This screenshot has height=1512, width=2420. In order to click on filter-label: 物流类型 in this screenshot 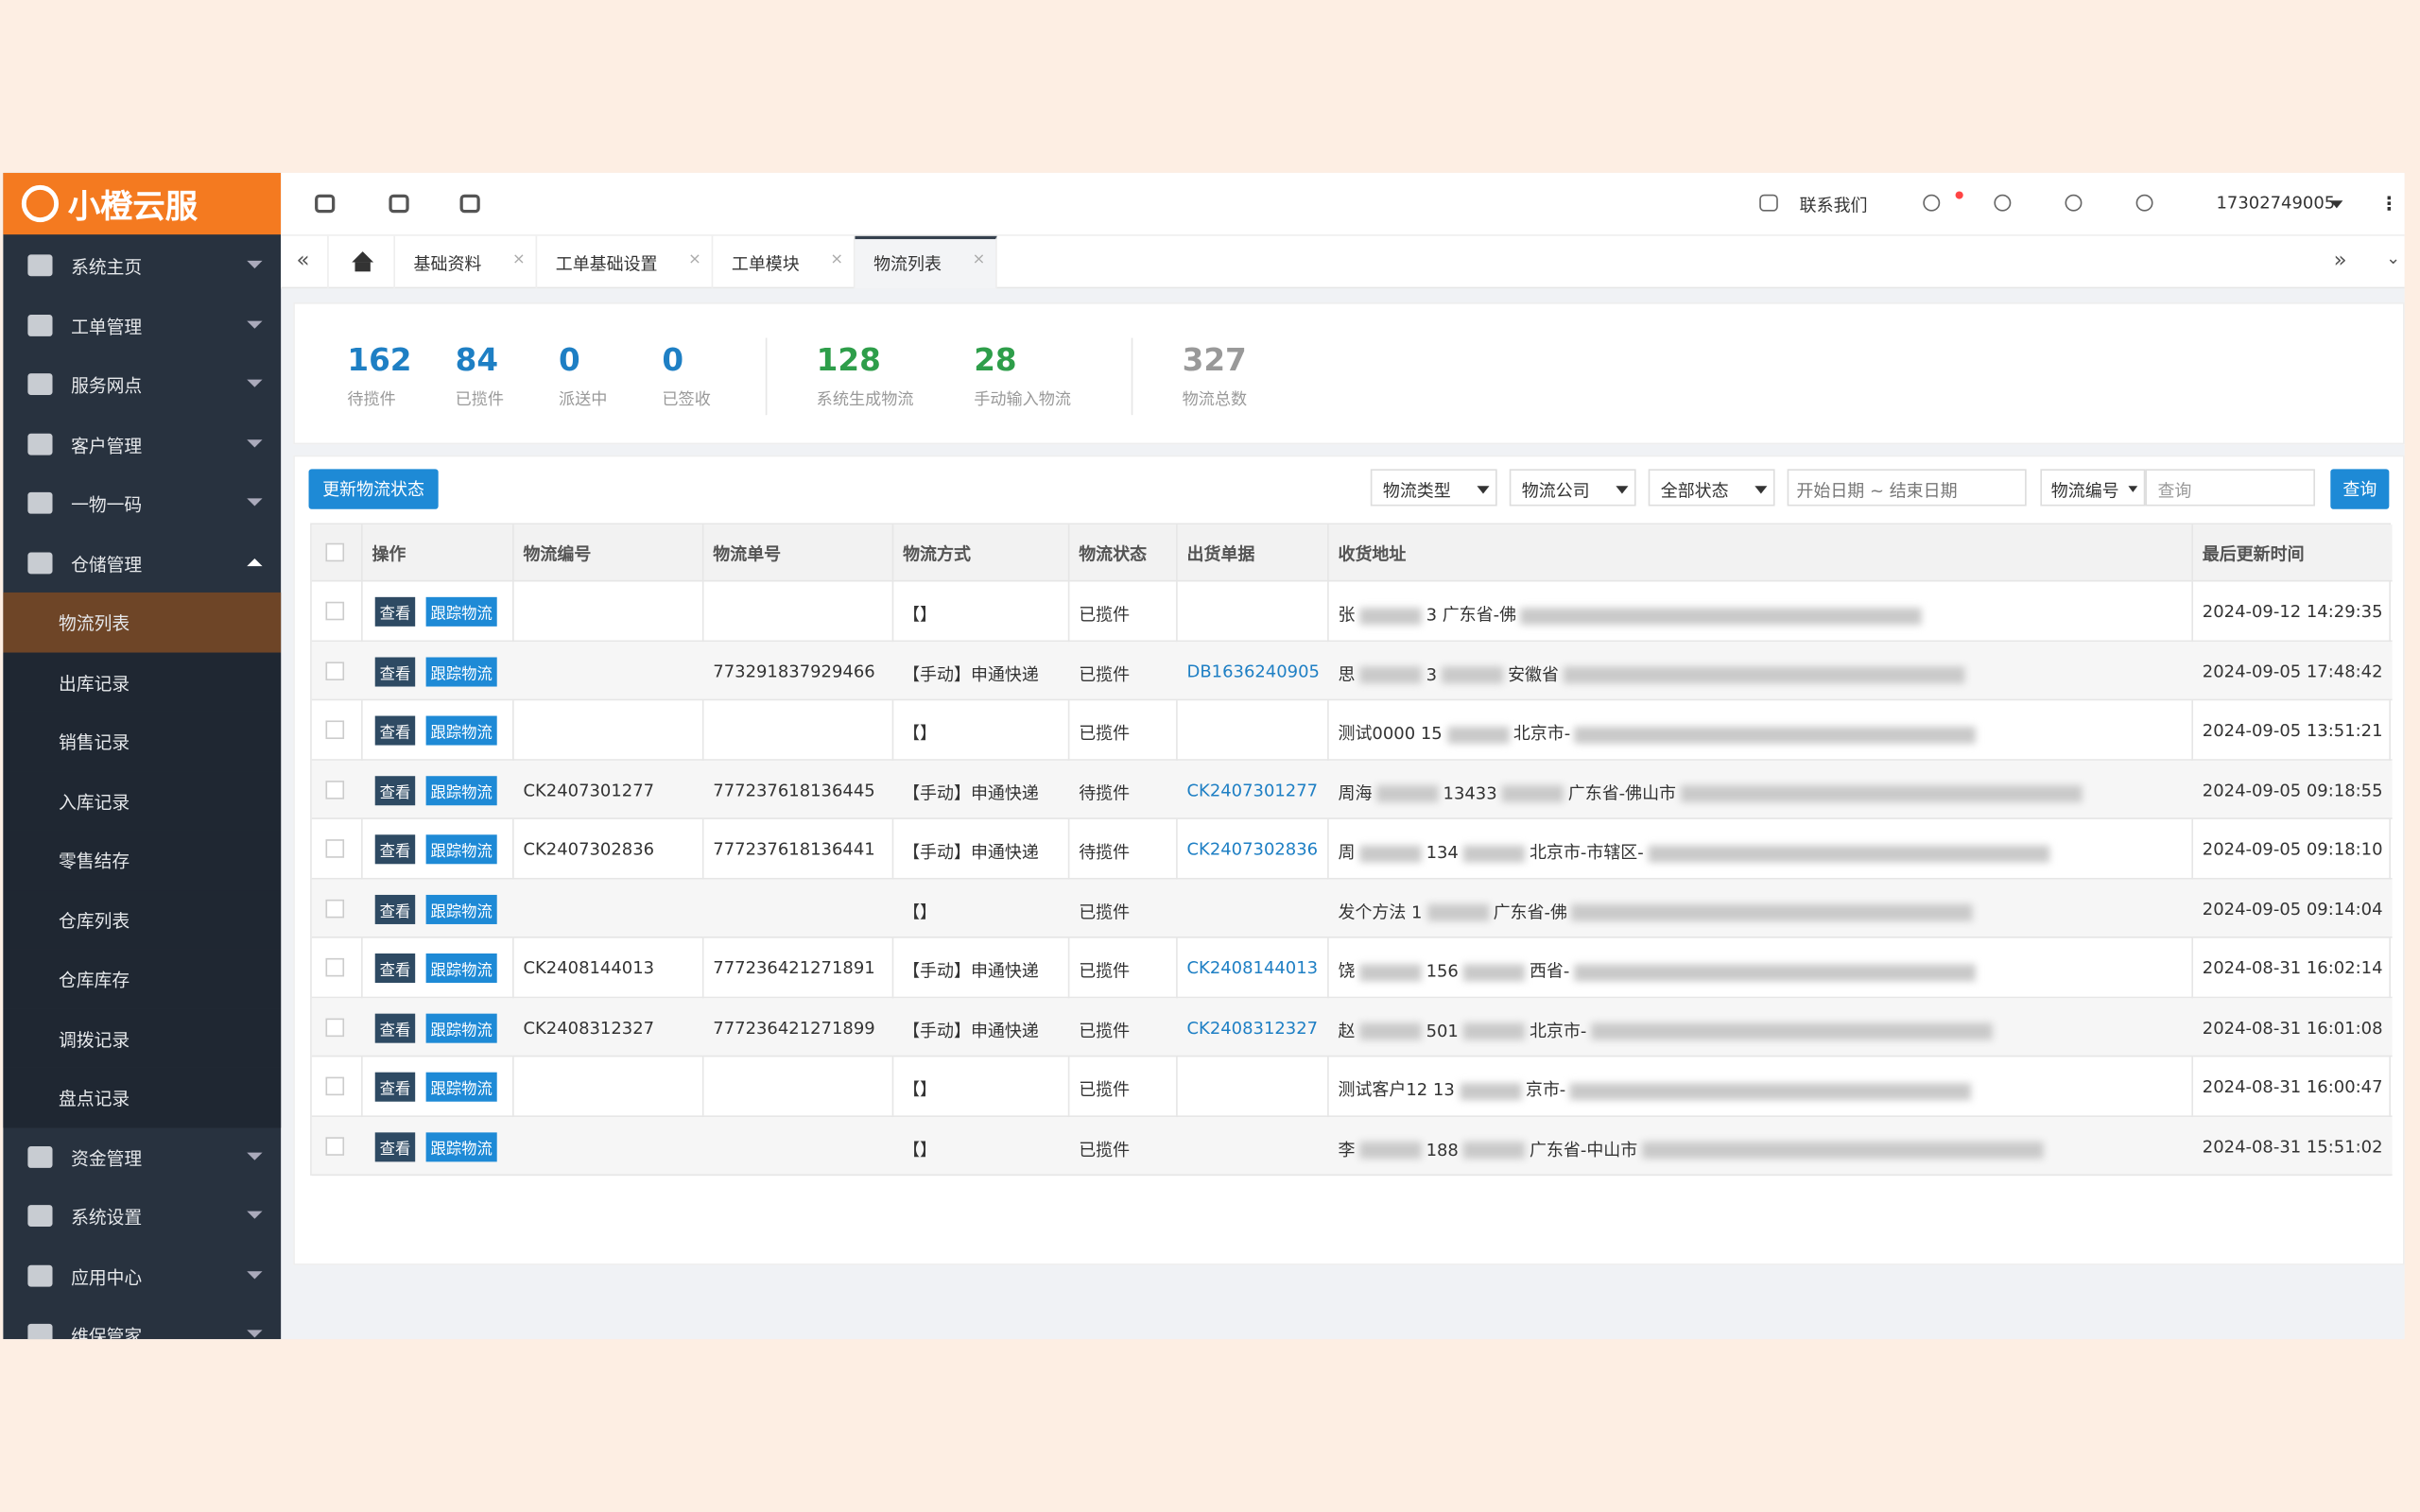, I will do `click(1416, 491)`.